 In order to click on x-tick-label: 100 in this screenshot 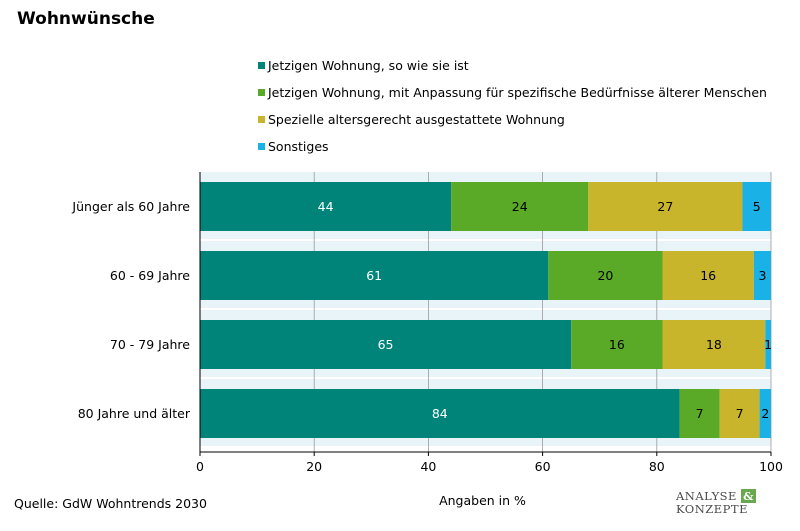, I will do `click(771, 466)`.